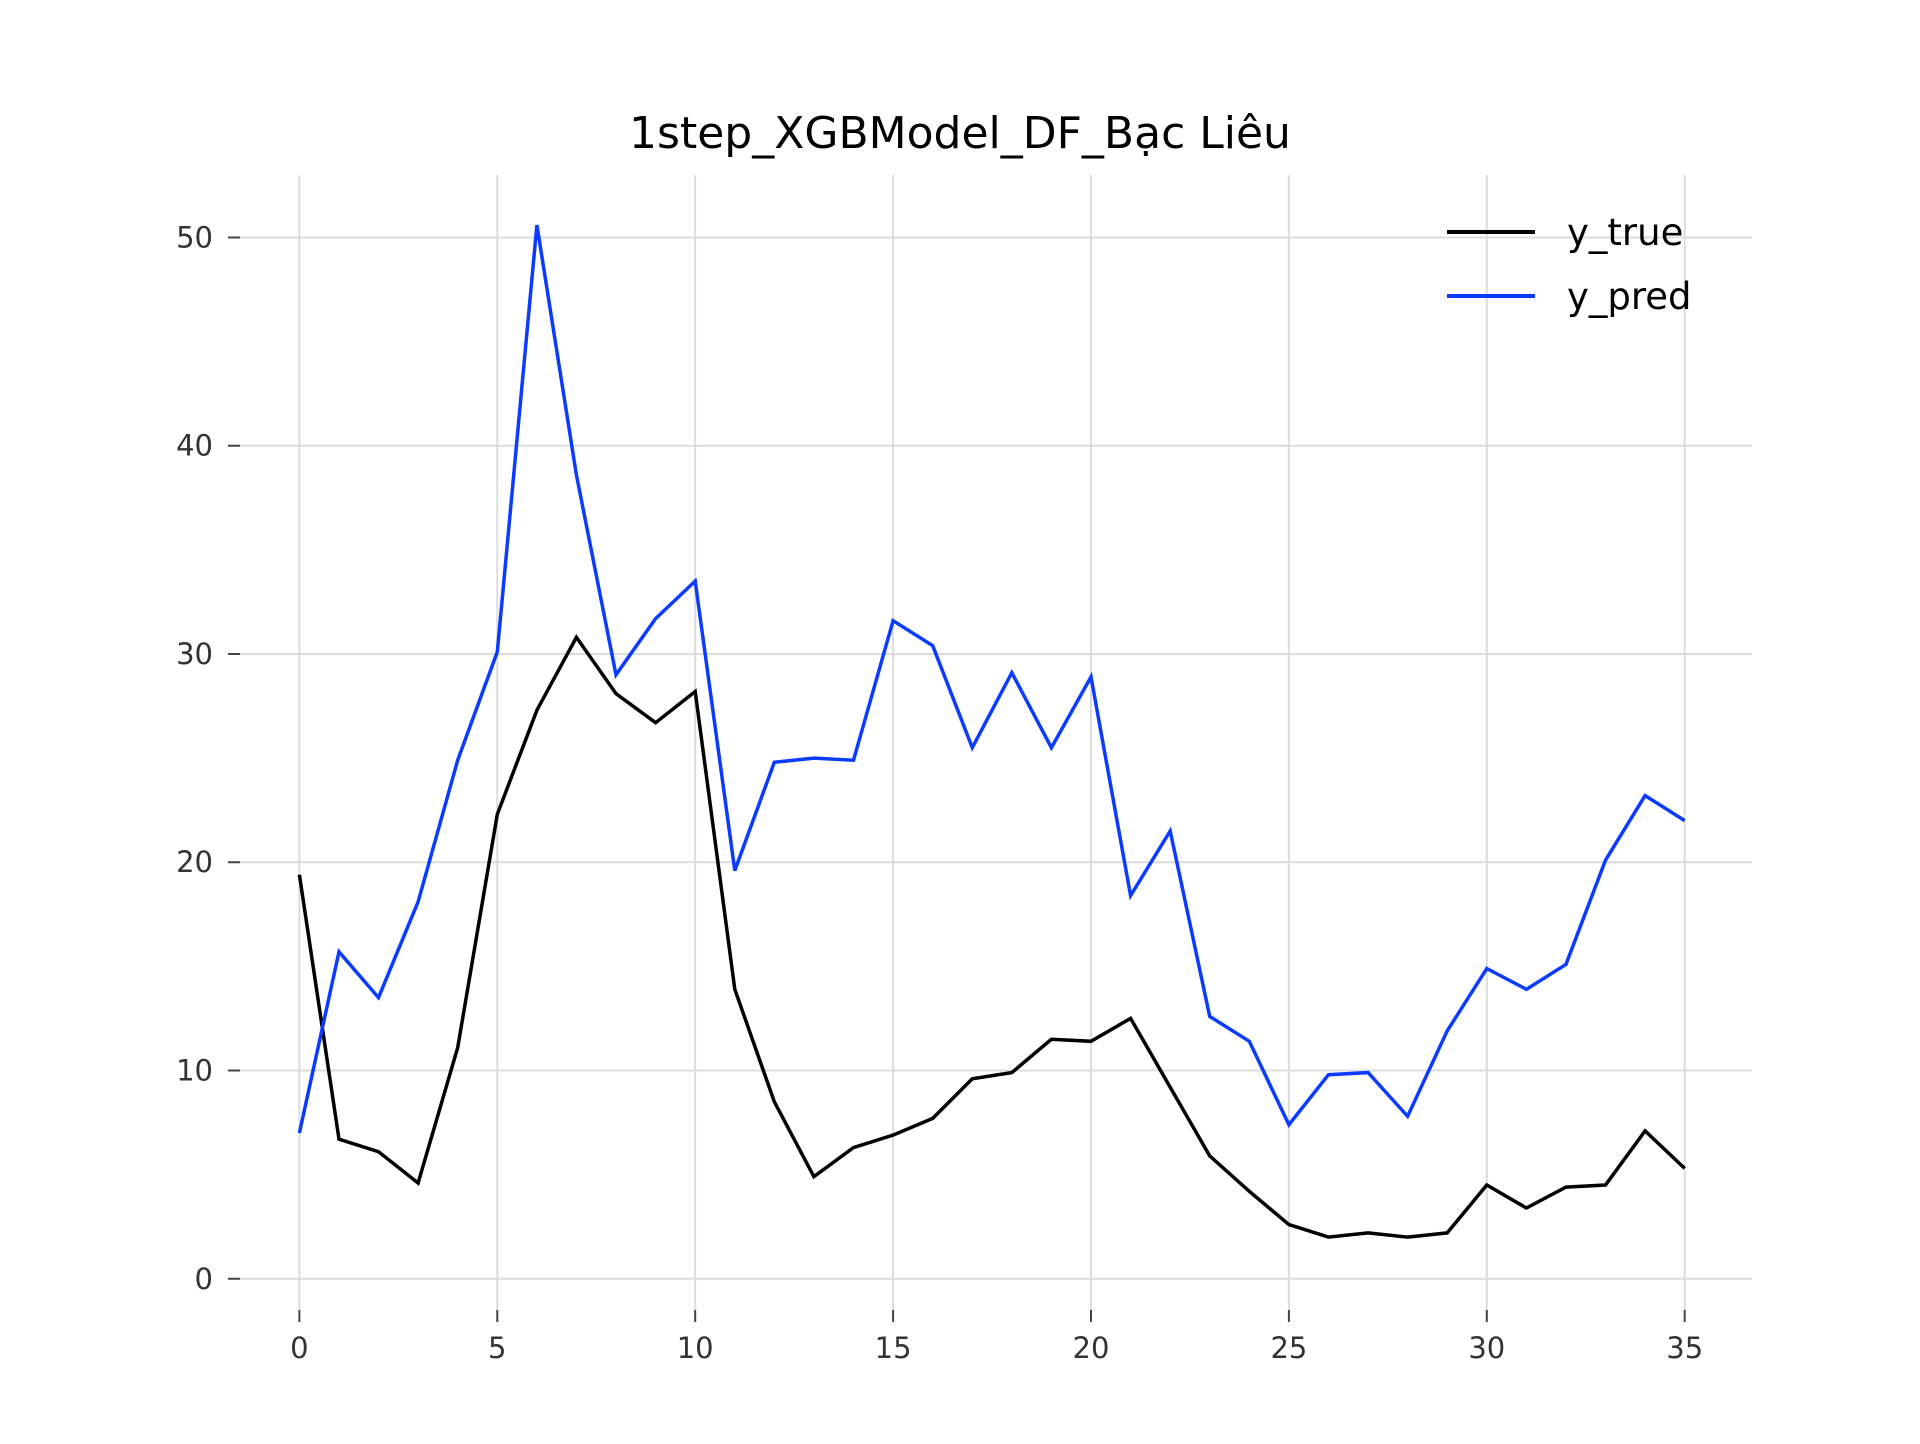  I want to click on x-tick-label: 25, so click(1288, 1348).